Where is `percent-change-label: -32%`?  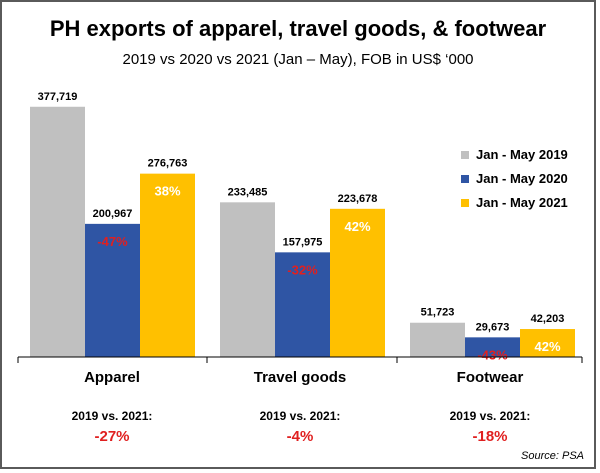
percent-change-label: -32% is located at coordinates (302, 269).